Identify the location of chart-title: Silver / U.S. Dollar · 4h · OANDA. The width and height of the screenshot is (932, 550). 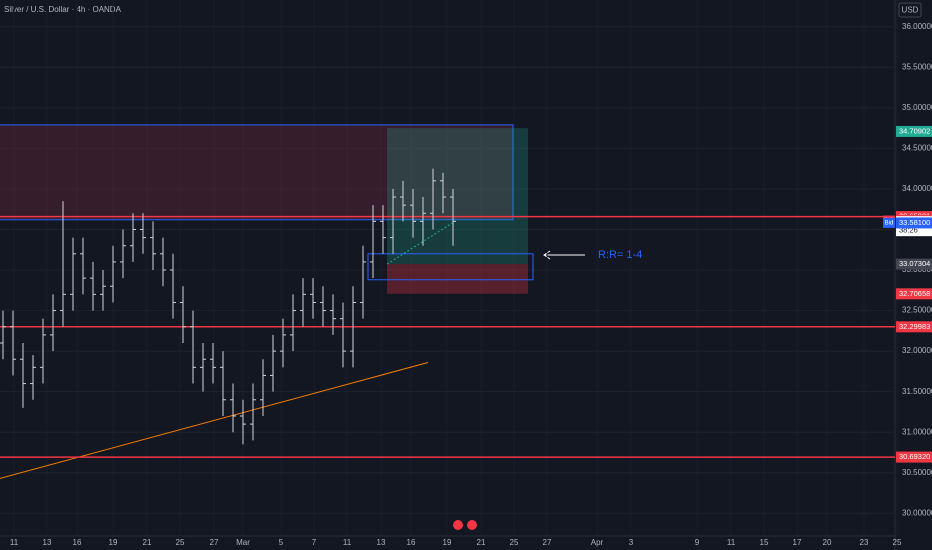
(63, 9).